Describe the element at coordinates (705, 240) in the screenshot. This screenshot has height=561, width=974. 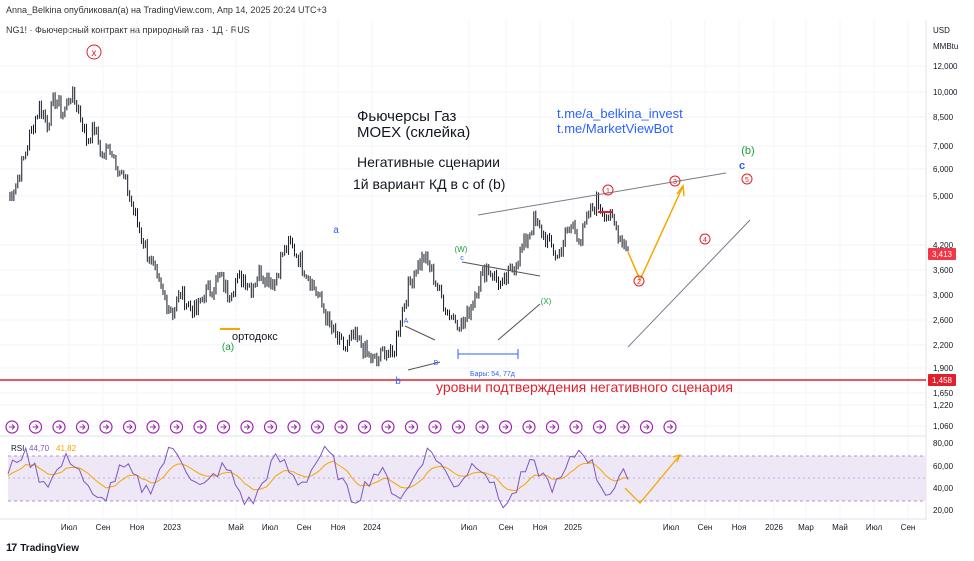
I see `circ-4-label: 4` at that location.